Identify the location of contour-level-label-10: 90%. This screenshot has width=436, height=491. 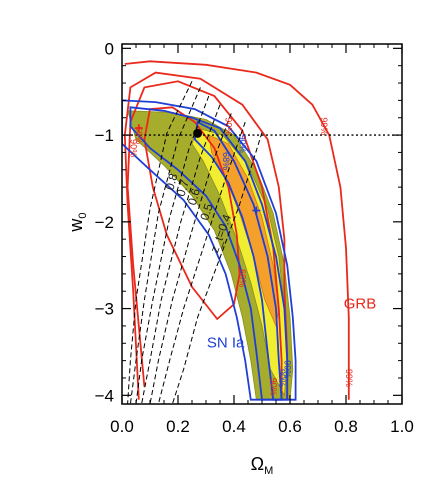
(282, 378).